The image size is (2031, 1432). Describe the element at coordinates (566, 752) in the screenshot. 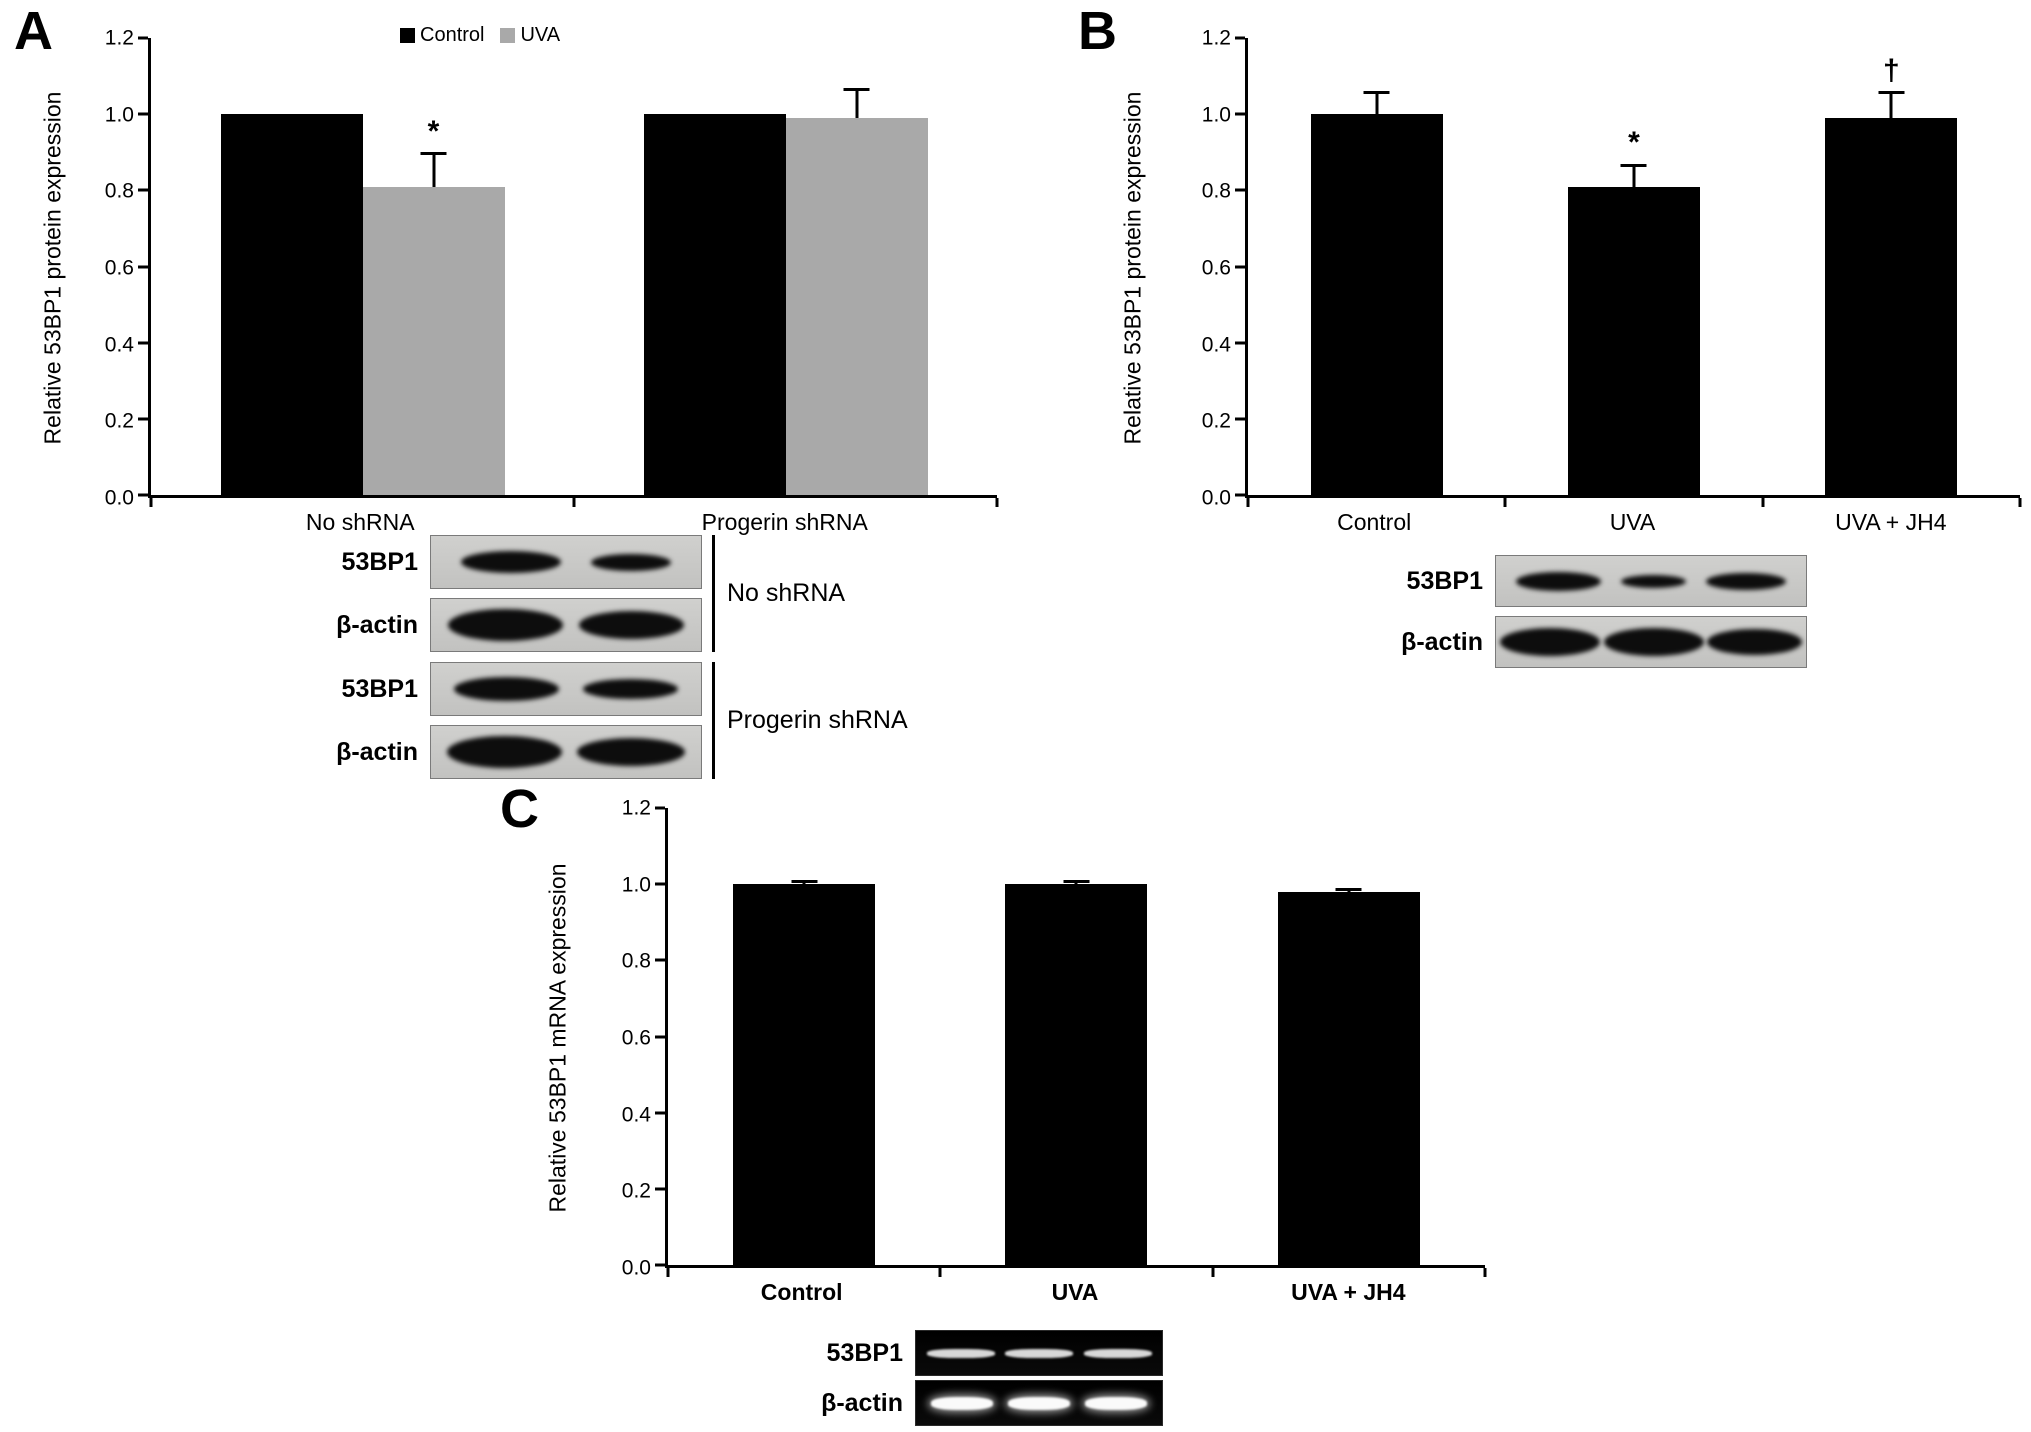

I see `western-blot-beta-actin-progerin-shrna` at that location.